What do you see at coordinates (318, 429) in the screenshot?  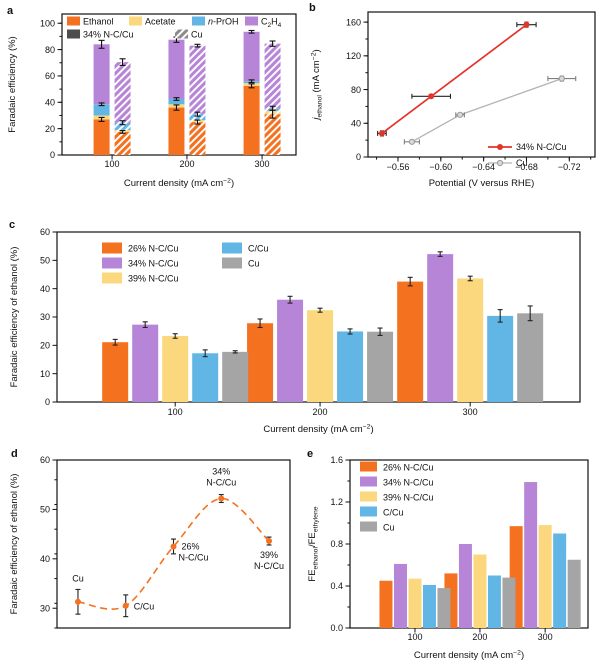 I see `x-axis-label: Current density (mA cm−2)` at bounding box center [318, 429].